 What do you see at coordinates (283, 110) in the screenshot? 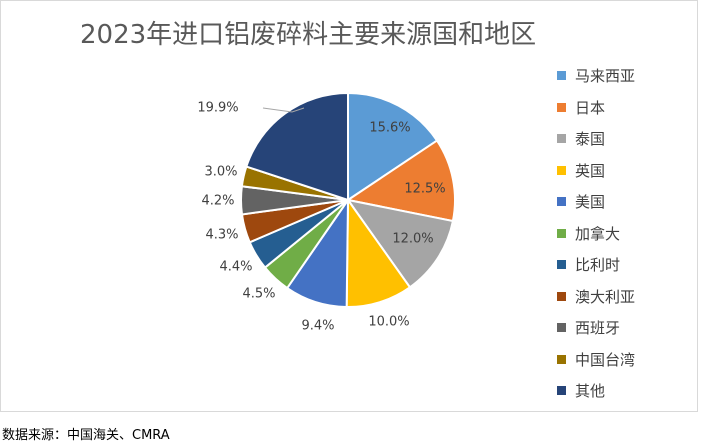
I see `leader-line` at bounding box center [283, 110].